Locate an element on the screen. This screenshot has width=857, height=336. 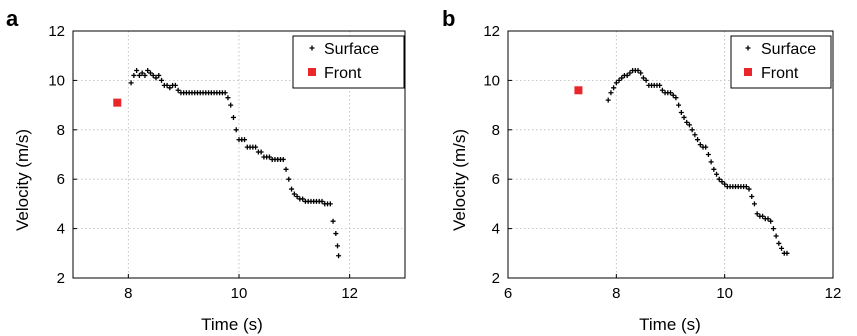
y-axis-label-b: Velocity (m/s) is located at coordinates (459, 180).